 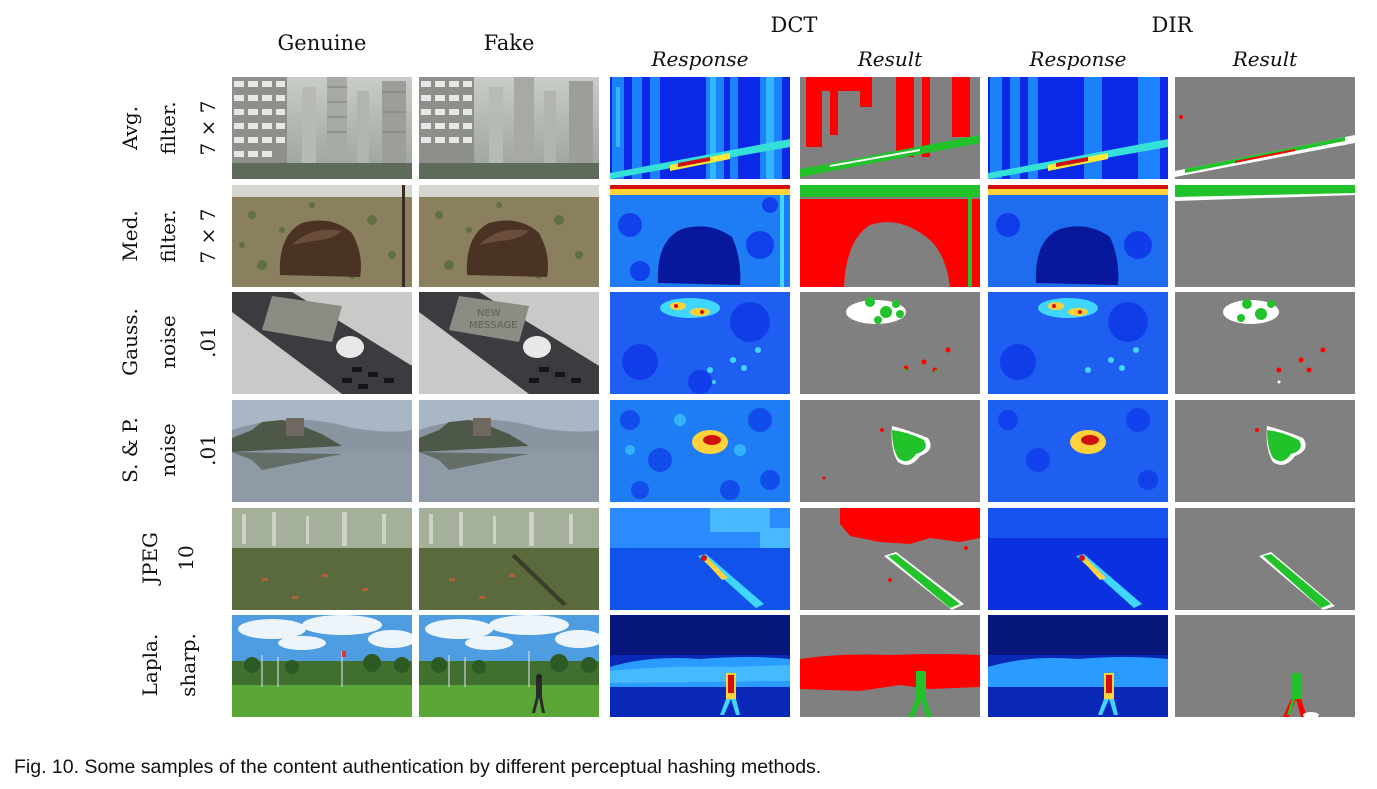 What do you see at coordinates (1265, 559) in the screenshot?
I see `dir-result-jpeg` at bounding box center [1265, 559].